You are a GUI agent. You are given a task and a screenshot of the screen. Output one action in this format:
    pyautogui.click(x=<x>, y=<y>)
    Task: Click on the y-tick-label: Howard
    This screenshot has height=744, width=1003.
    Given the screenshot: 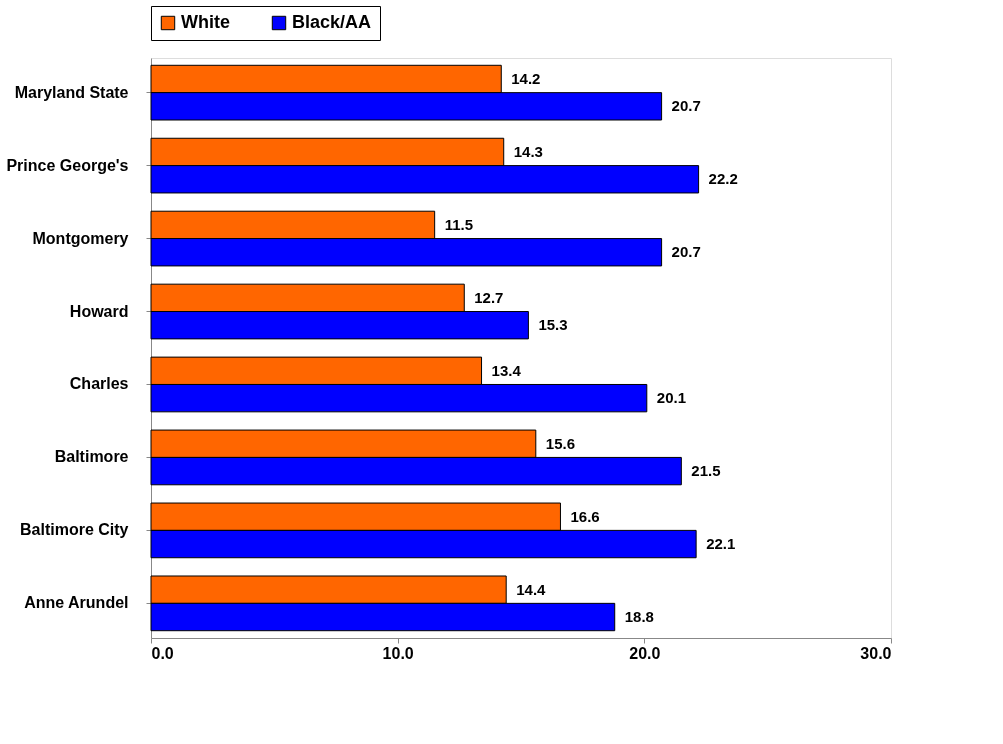 What is the action you would take?
    pyautogui.click(x=99, y=311)
    